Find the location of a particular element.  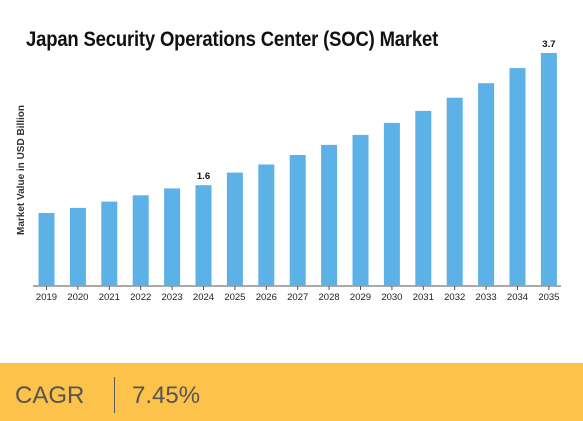

x-tick-label-2031: 2031 is located at coordinates (423, 297).